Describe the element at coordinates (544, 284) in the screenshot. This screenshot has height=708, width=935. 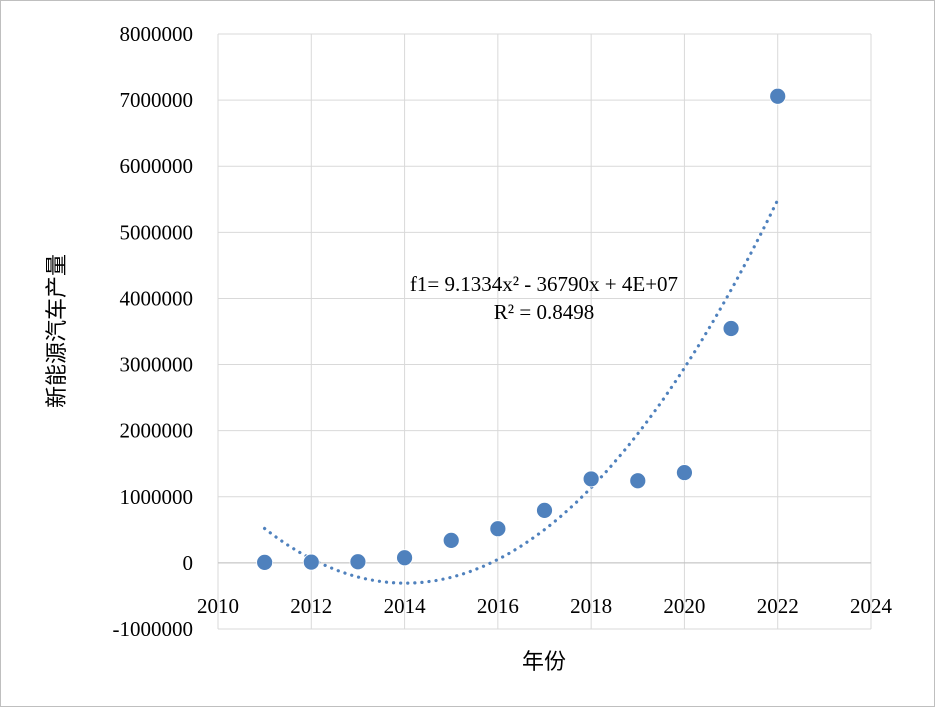
I see `trendline-equation: f1= 9.1334x² - 36790x + 4E+07` at that location.